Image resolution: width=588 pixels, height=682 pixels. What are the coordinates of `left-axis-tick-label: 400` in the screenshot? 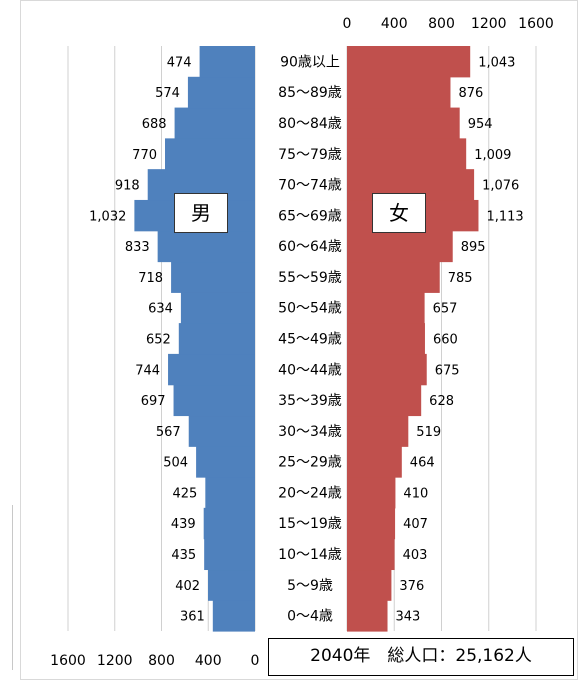 It's located at (208, 661).